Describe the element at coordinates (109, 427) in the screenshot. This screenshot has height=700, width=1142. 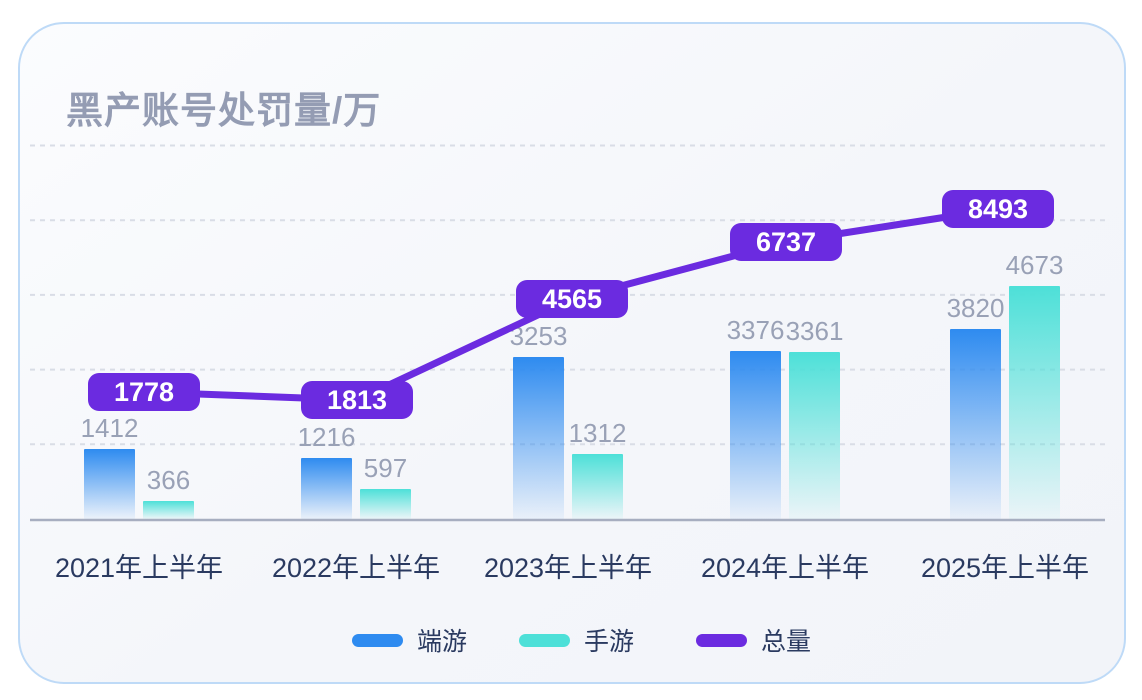
I see `pc-value-label-2021: 1412` at that location.